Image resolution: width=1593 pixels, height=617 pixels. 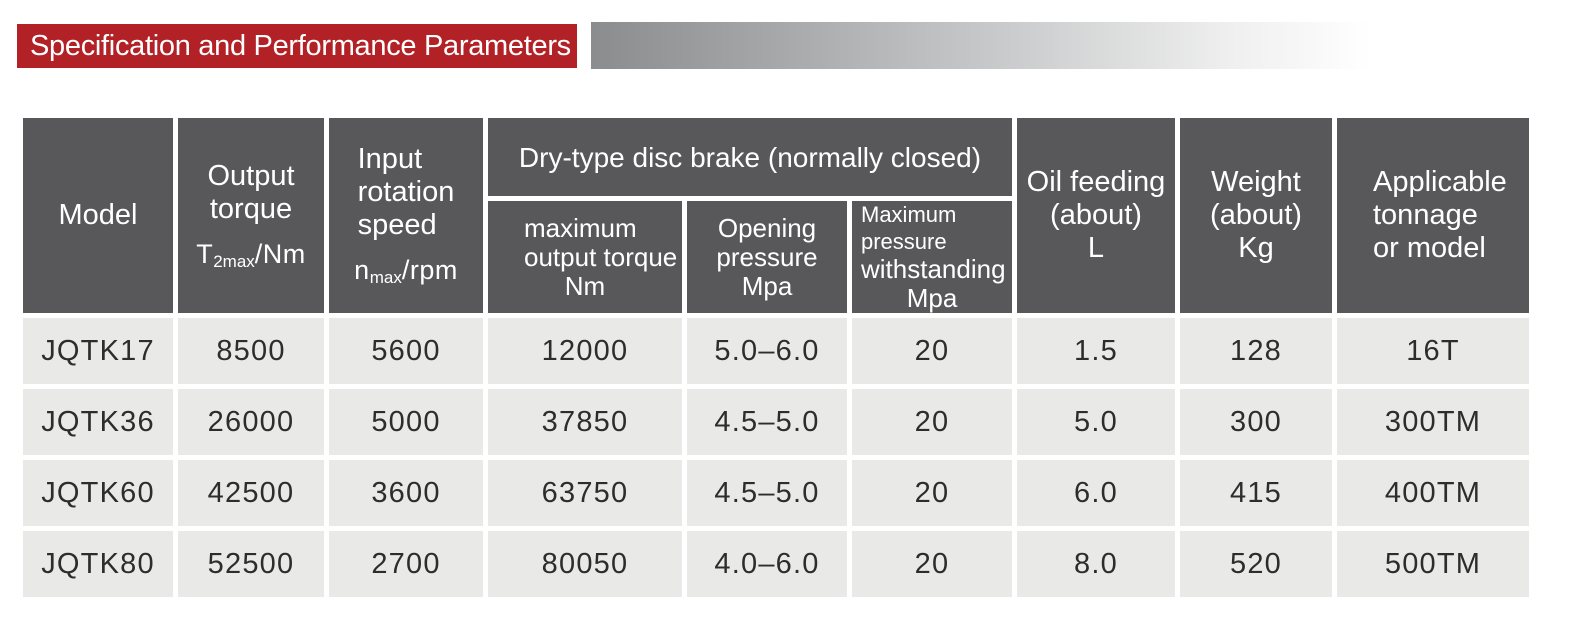 I want to click on header-brake-group-label: Dry-type disc brake (normally closed), so click(x=750, y=157).